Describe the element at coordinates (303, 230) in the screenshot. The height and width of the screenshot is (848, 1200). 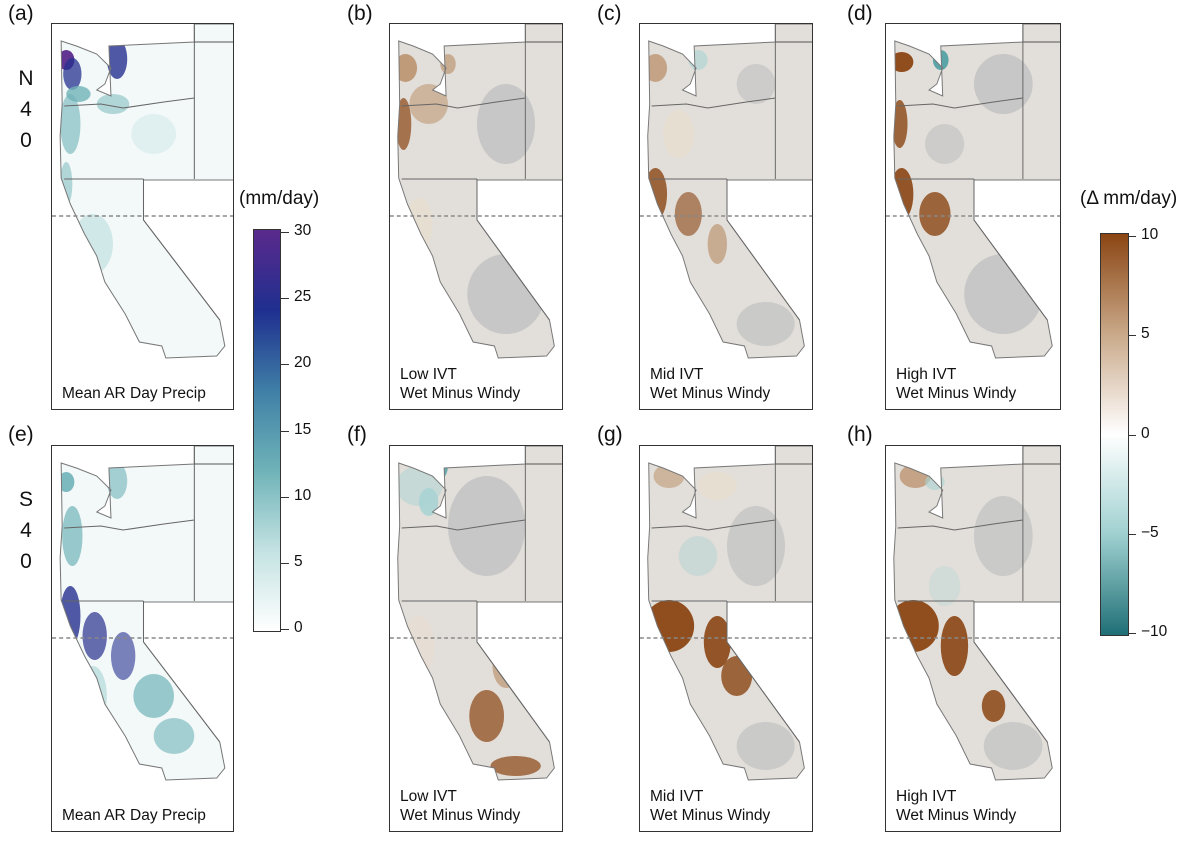
I see `legend-tick-label: 30` at that location.